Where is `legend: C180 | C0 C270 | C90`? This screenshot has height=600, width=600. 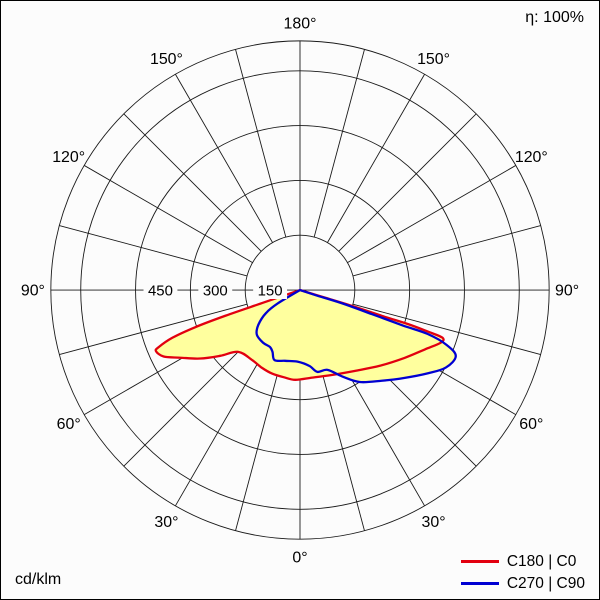
legend: C180 | C0 C270 | C90 is located at coordinates (522, 572).